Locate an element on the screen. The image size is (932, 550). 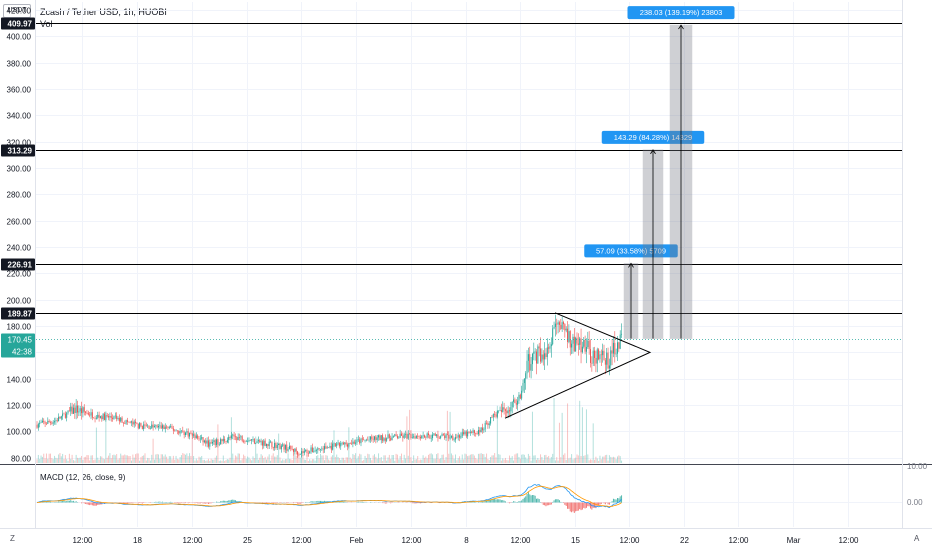
auto-scale-button: A is located at coordinates (917, 538).